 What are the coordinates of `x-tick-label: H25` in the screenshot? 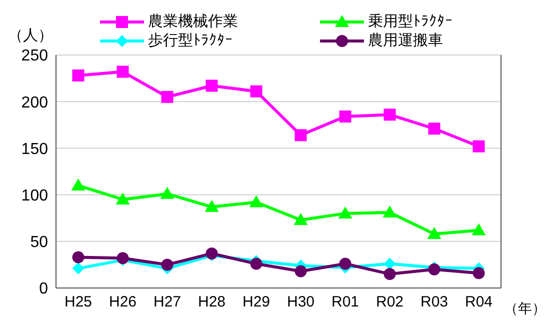 It's located at (78, 302).